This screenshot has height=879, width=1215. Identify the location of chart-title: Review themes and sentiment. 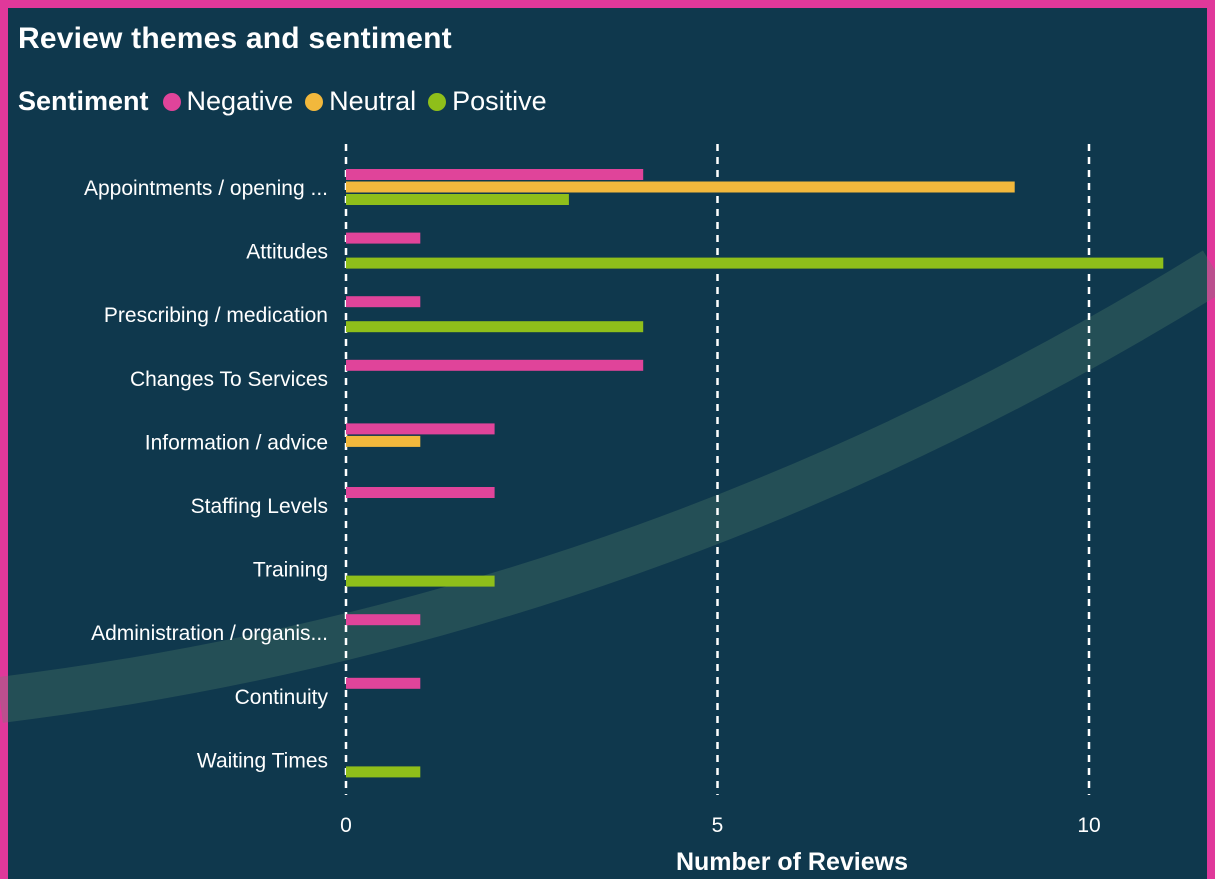
(235, 38).